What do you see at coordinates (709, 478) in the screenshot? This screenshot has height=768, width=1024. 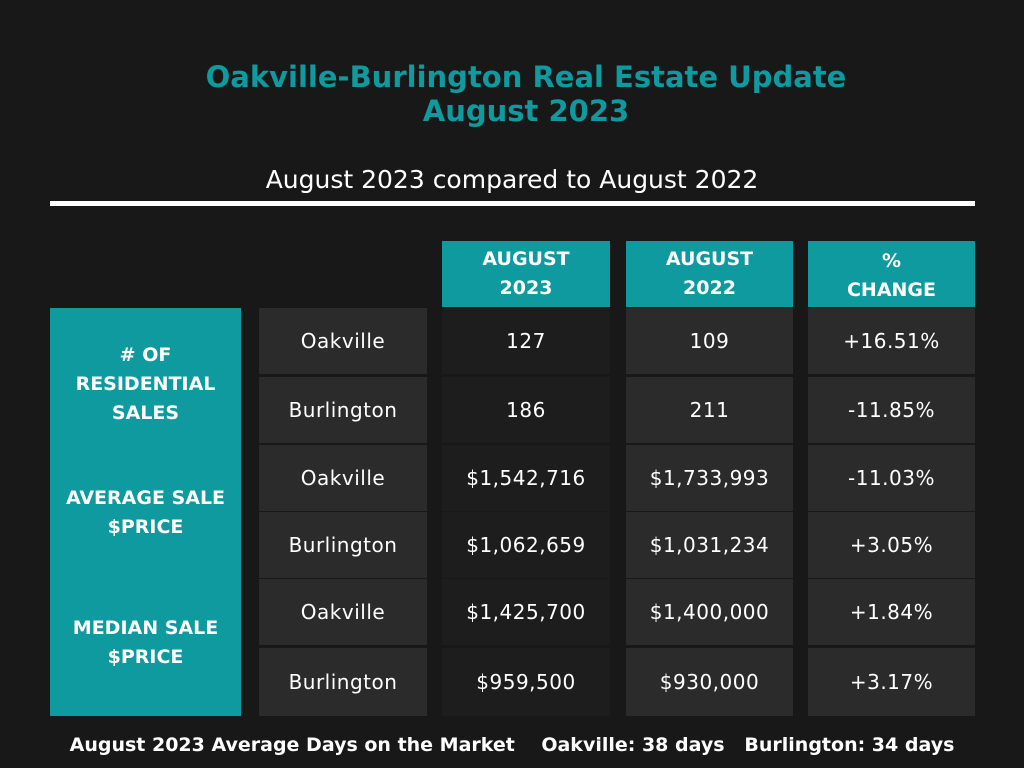 I see `august-2022-cell: $1,733,993` at bounding box center [709, 478].